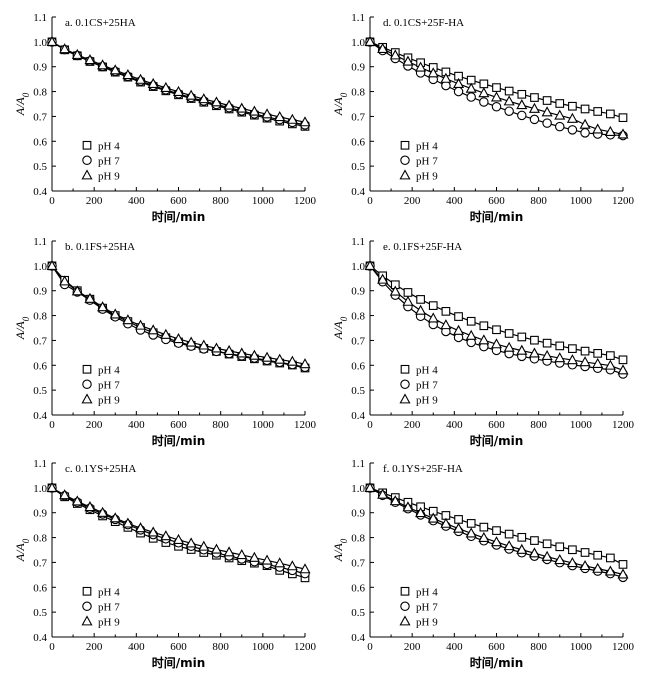 This screenshot has height=680, width=661. I want to click on panel-f-legend-label: pH 4, so click(427, 592).